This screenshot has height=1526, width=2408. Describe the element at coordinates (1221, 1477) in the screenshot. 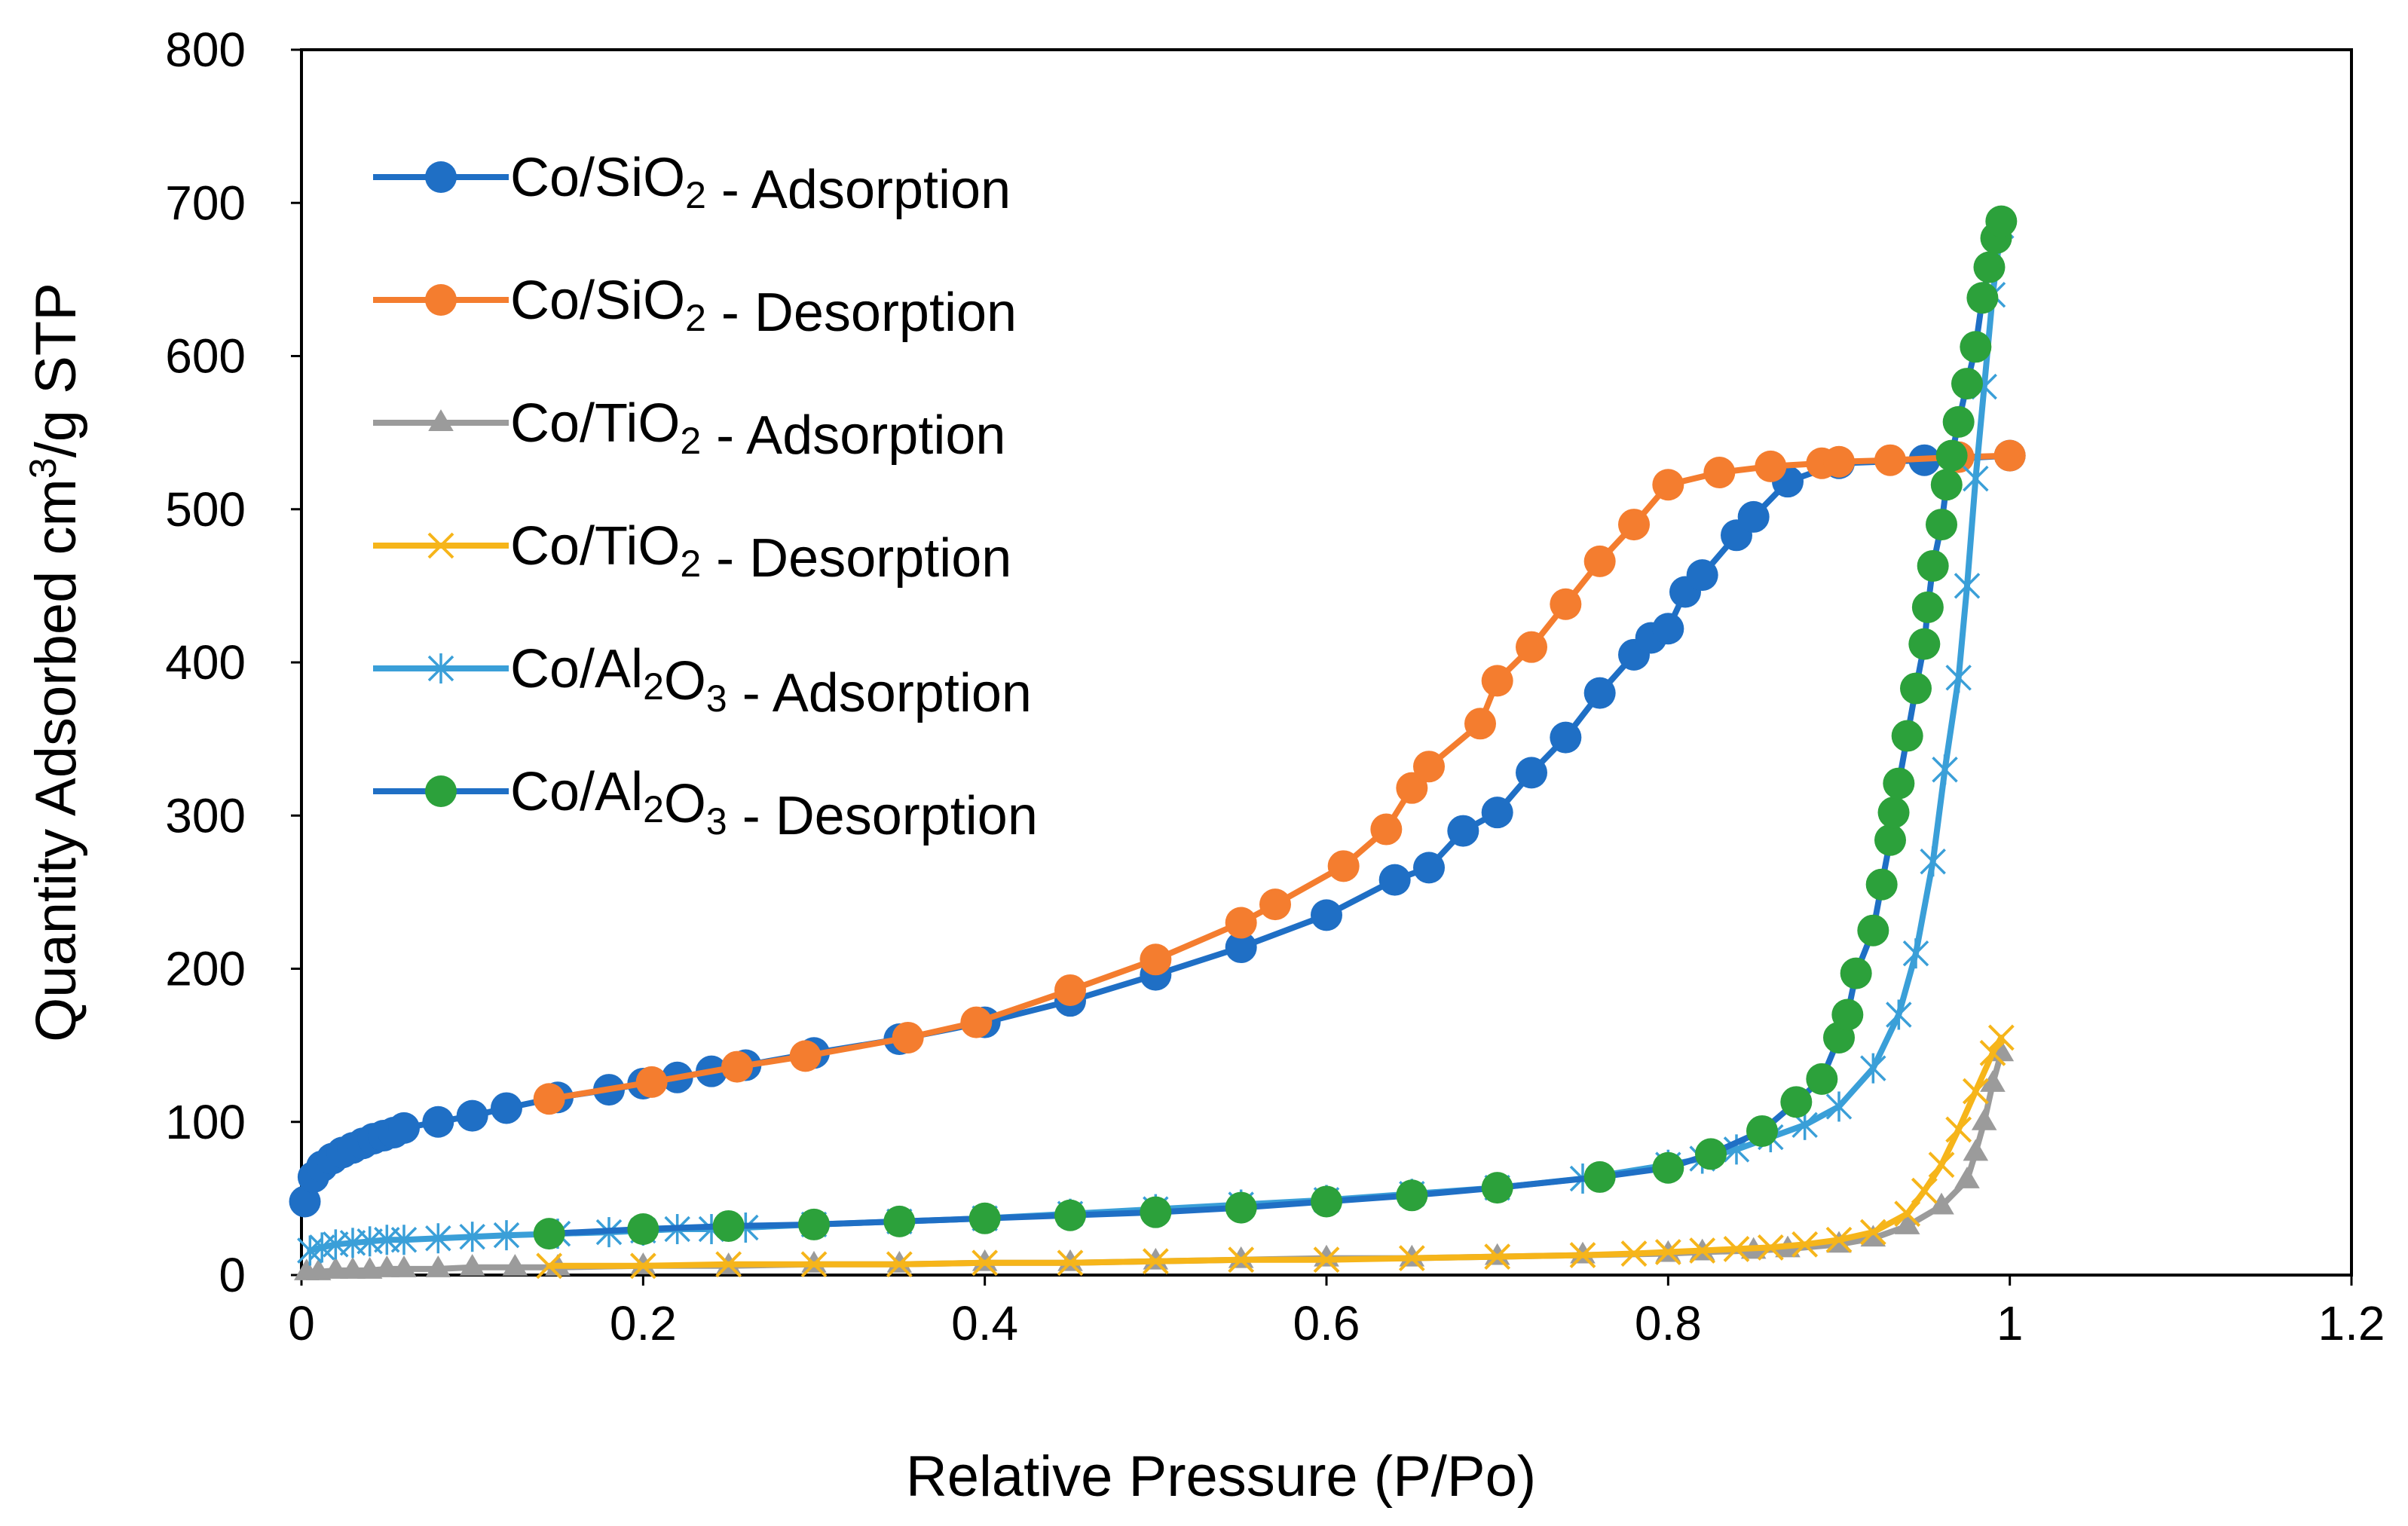

I see `x-axis-title: Relative Pressure (P/Po)` at that location.